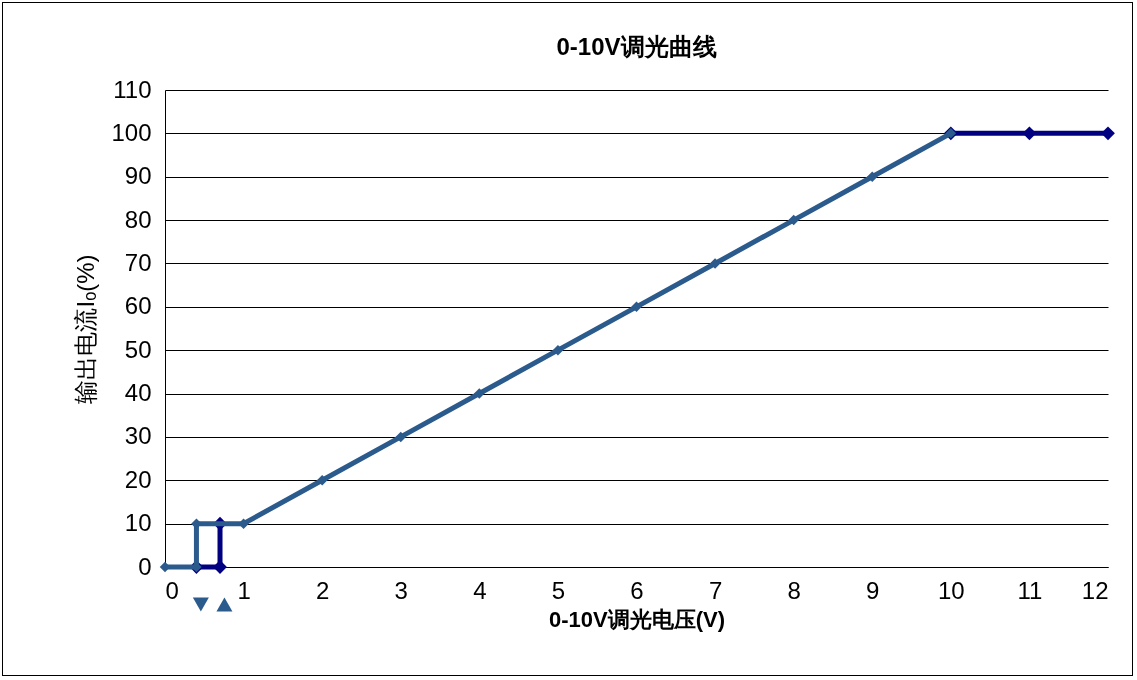 This screenshot has width=1137, height=680. I want to click on x-tick-label: 2, so click(322, 590).